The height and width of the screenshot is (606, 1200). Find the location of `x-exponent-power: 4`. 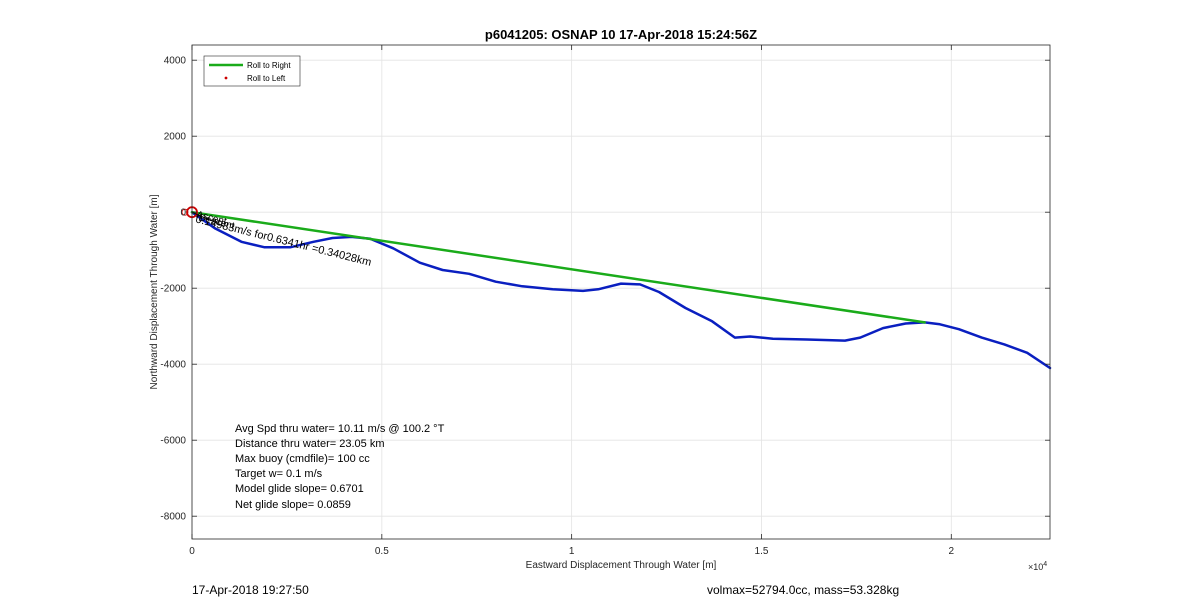

x-exponent-power: 4 is located at coordinates (1045, 564).